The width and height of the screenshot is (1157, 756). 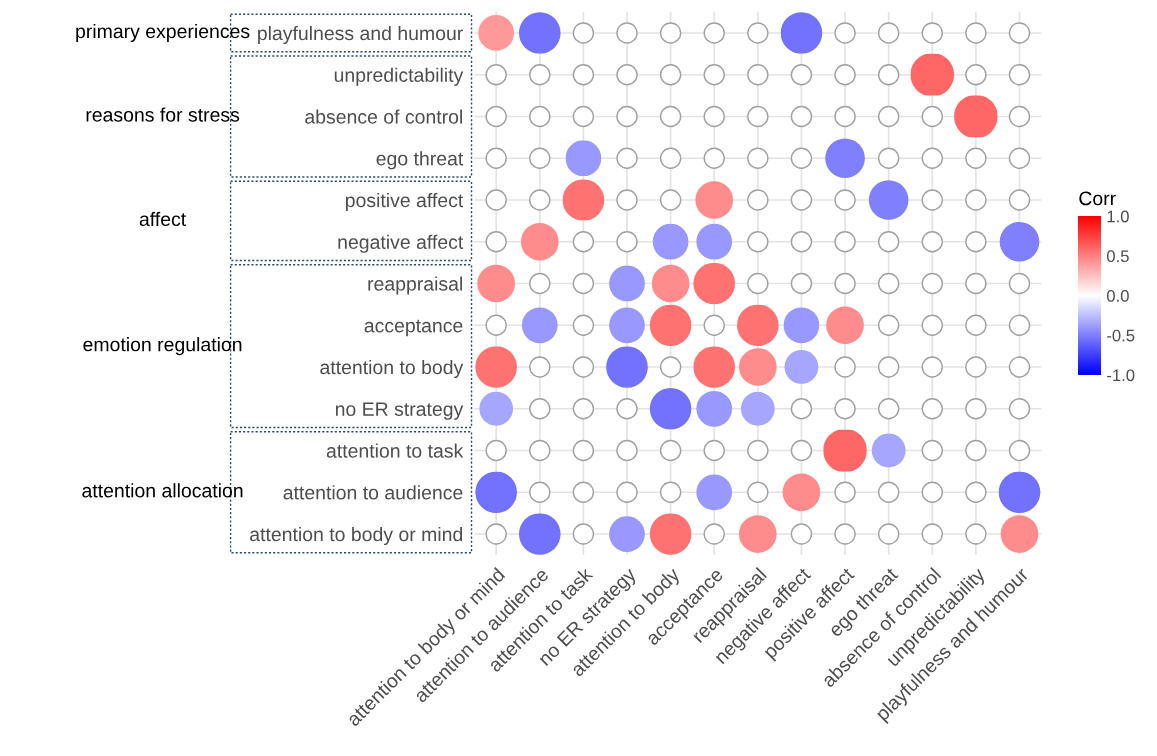 What do you see at coordinates (163, 114) in the screenshot?
I see `text: reasons for stress` at bounding box center [163, 114].